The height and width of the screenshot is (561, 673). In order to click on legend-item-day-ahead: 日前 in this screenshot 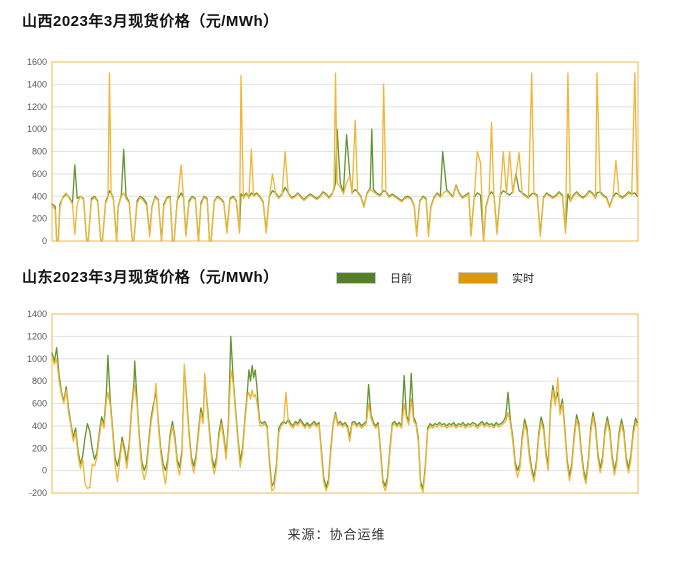, I will do `click(374, 278)`.